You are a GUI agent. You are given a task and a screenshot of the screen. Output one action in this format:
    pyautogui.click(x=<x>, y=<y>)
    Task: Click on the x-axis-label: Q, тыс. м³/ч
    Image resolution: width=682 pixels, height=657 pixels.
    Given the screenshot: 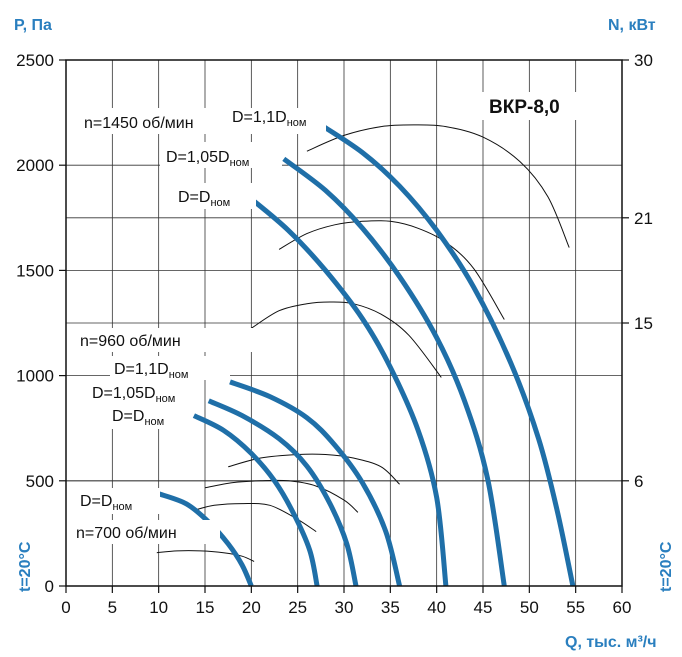 What is the action you would take?
    pyautogui.click(x=611, y=642)
    